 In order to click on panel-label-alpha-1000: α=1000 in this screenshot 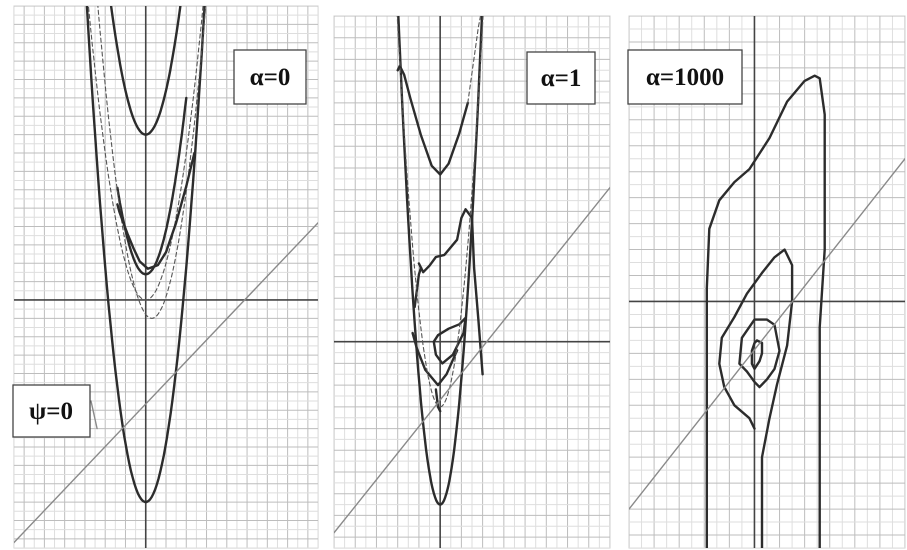, I will do `click(685, 77)`.